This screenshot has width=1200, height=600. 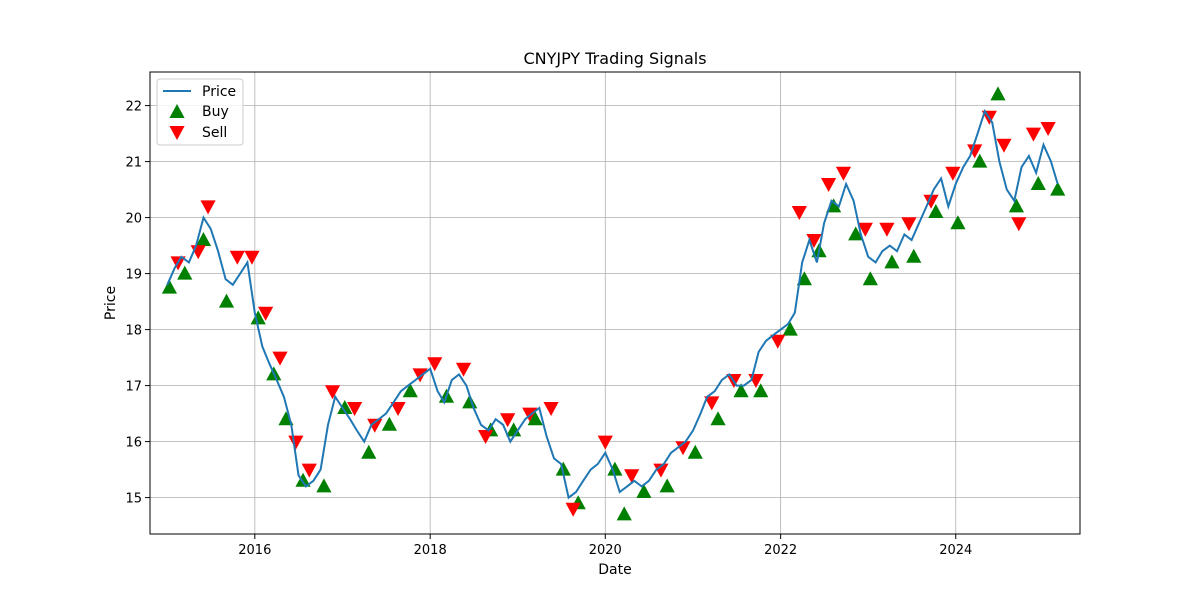 I want to click on legend-buy-label: Buy, so click(x=215, y=112).